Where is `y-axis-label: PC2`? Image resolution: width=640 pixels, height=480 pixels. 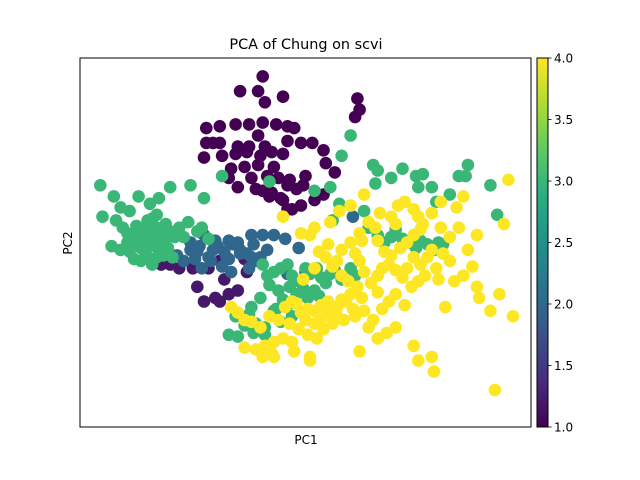
y-axis-label: PC2 is located at coordinates (68, 242).